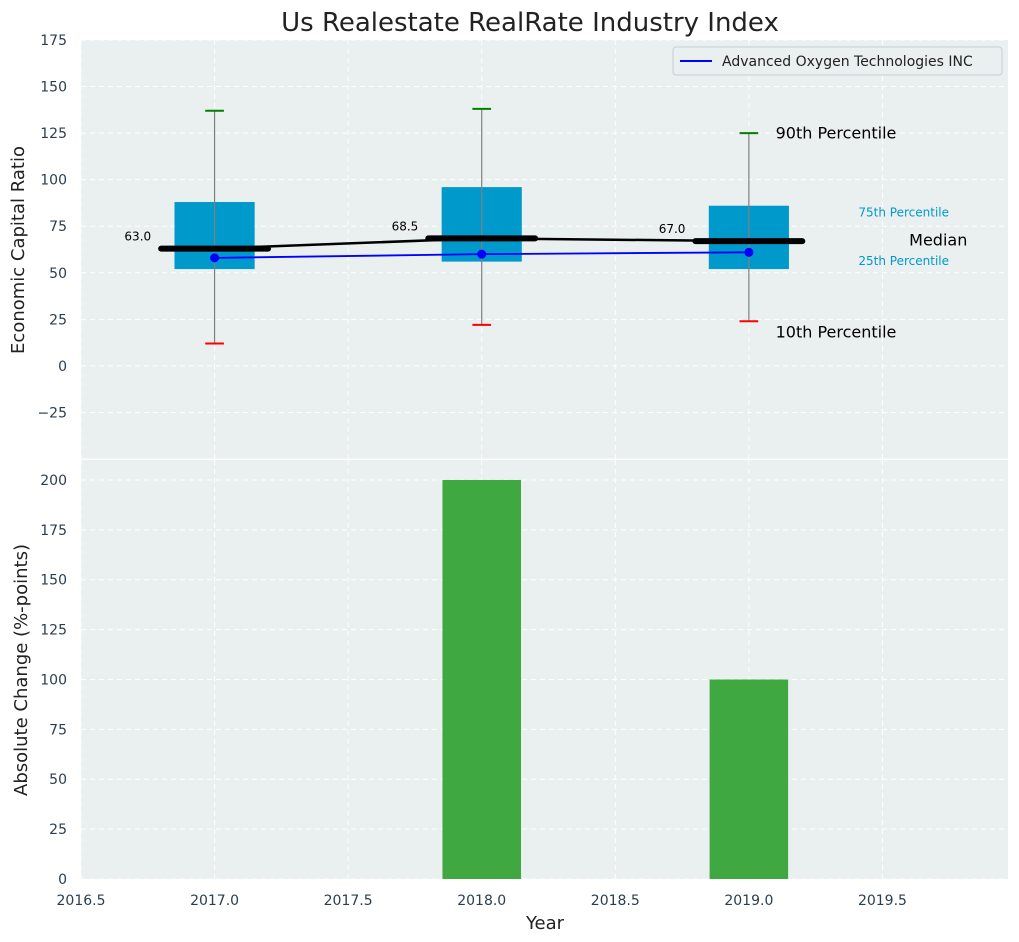 This screenshot has width=1019, height=942. What do you see at coordinates (58, 320) in the screenshot?
I see `top-y-tick-label: 25` at bounding box center [58, 320].